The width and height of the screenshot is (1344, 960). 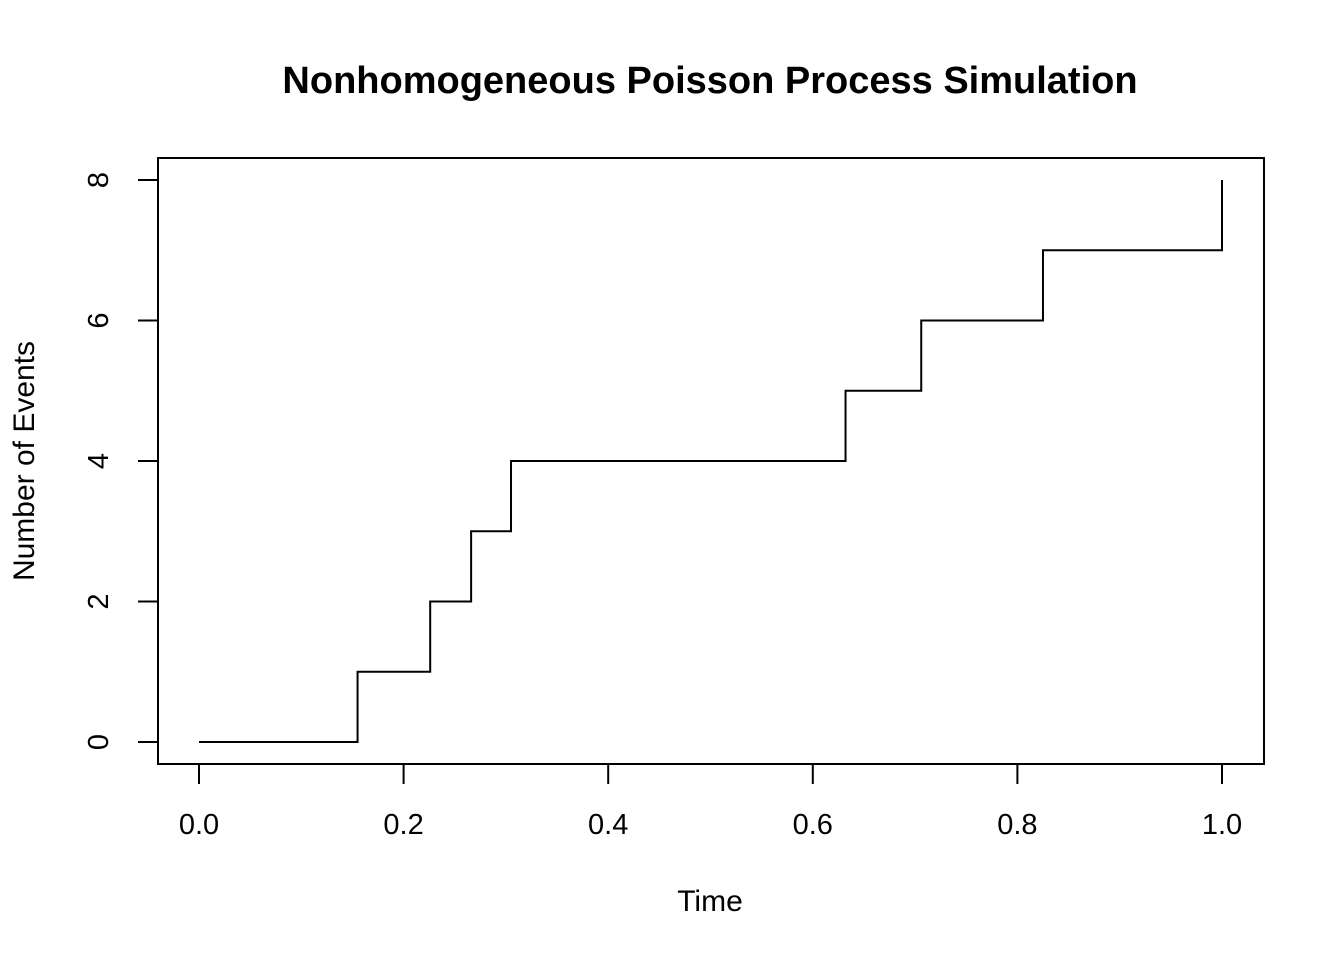 What do you see at coordinates (403, 825) in the screenshot?
I see `x-tick-label: 0.2` at bounding box center [403, 825].